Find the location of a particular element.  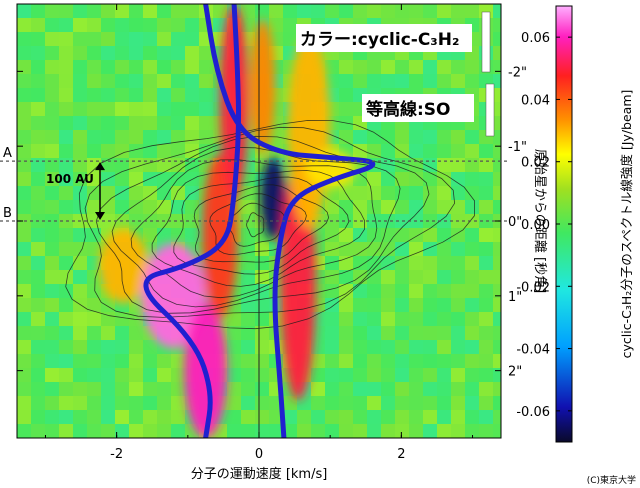

colorbar-tick-label: 0.00 is located at coordinates (535, 225).